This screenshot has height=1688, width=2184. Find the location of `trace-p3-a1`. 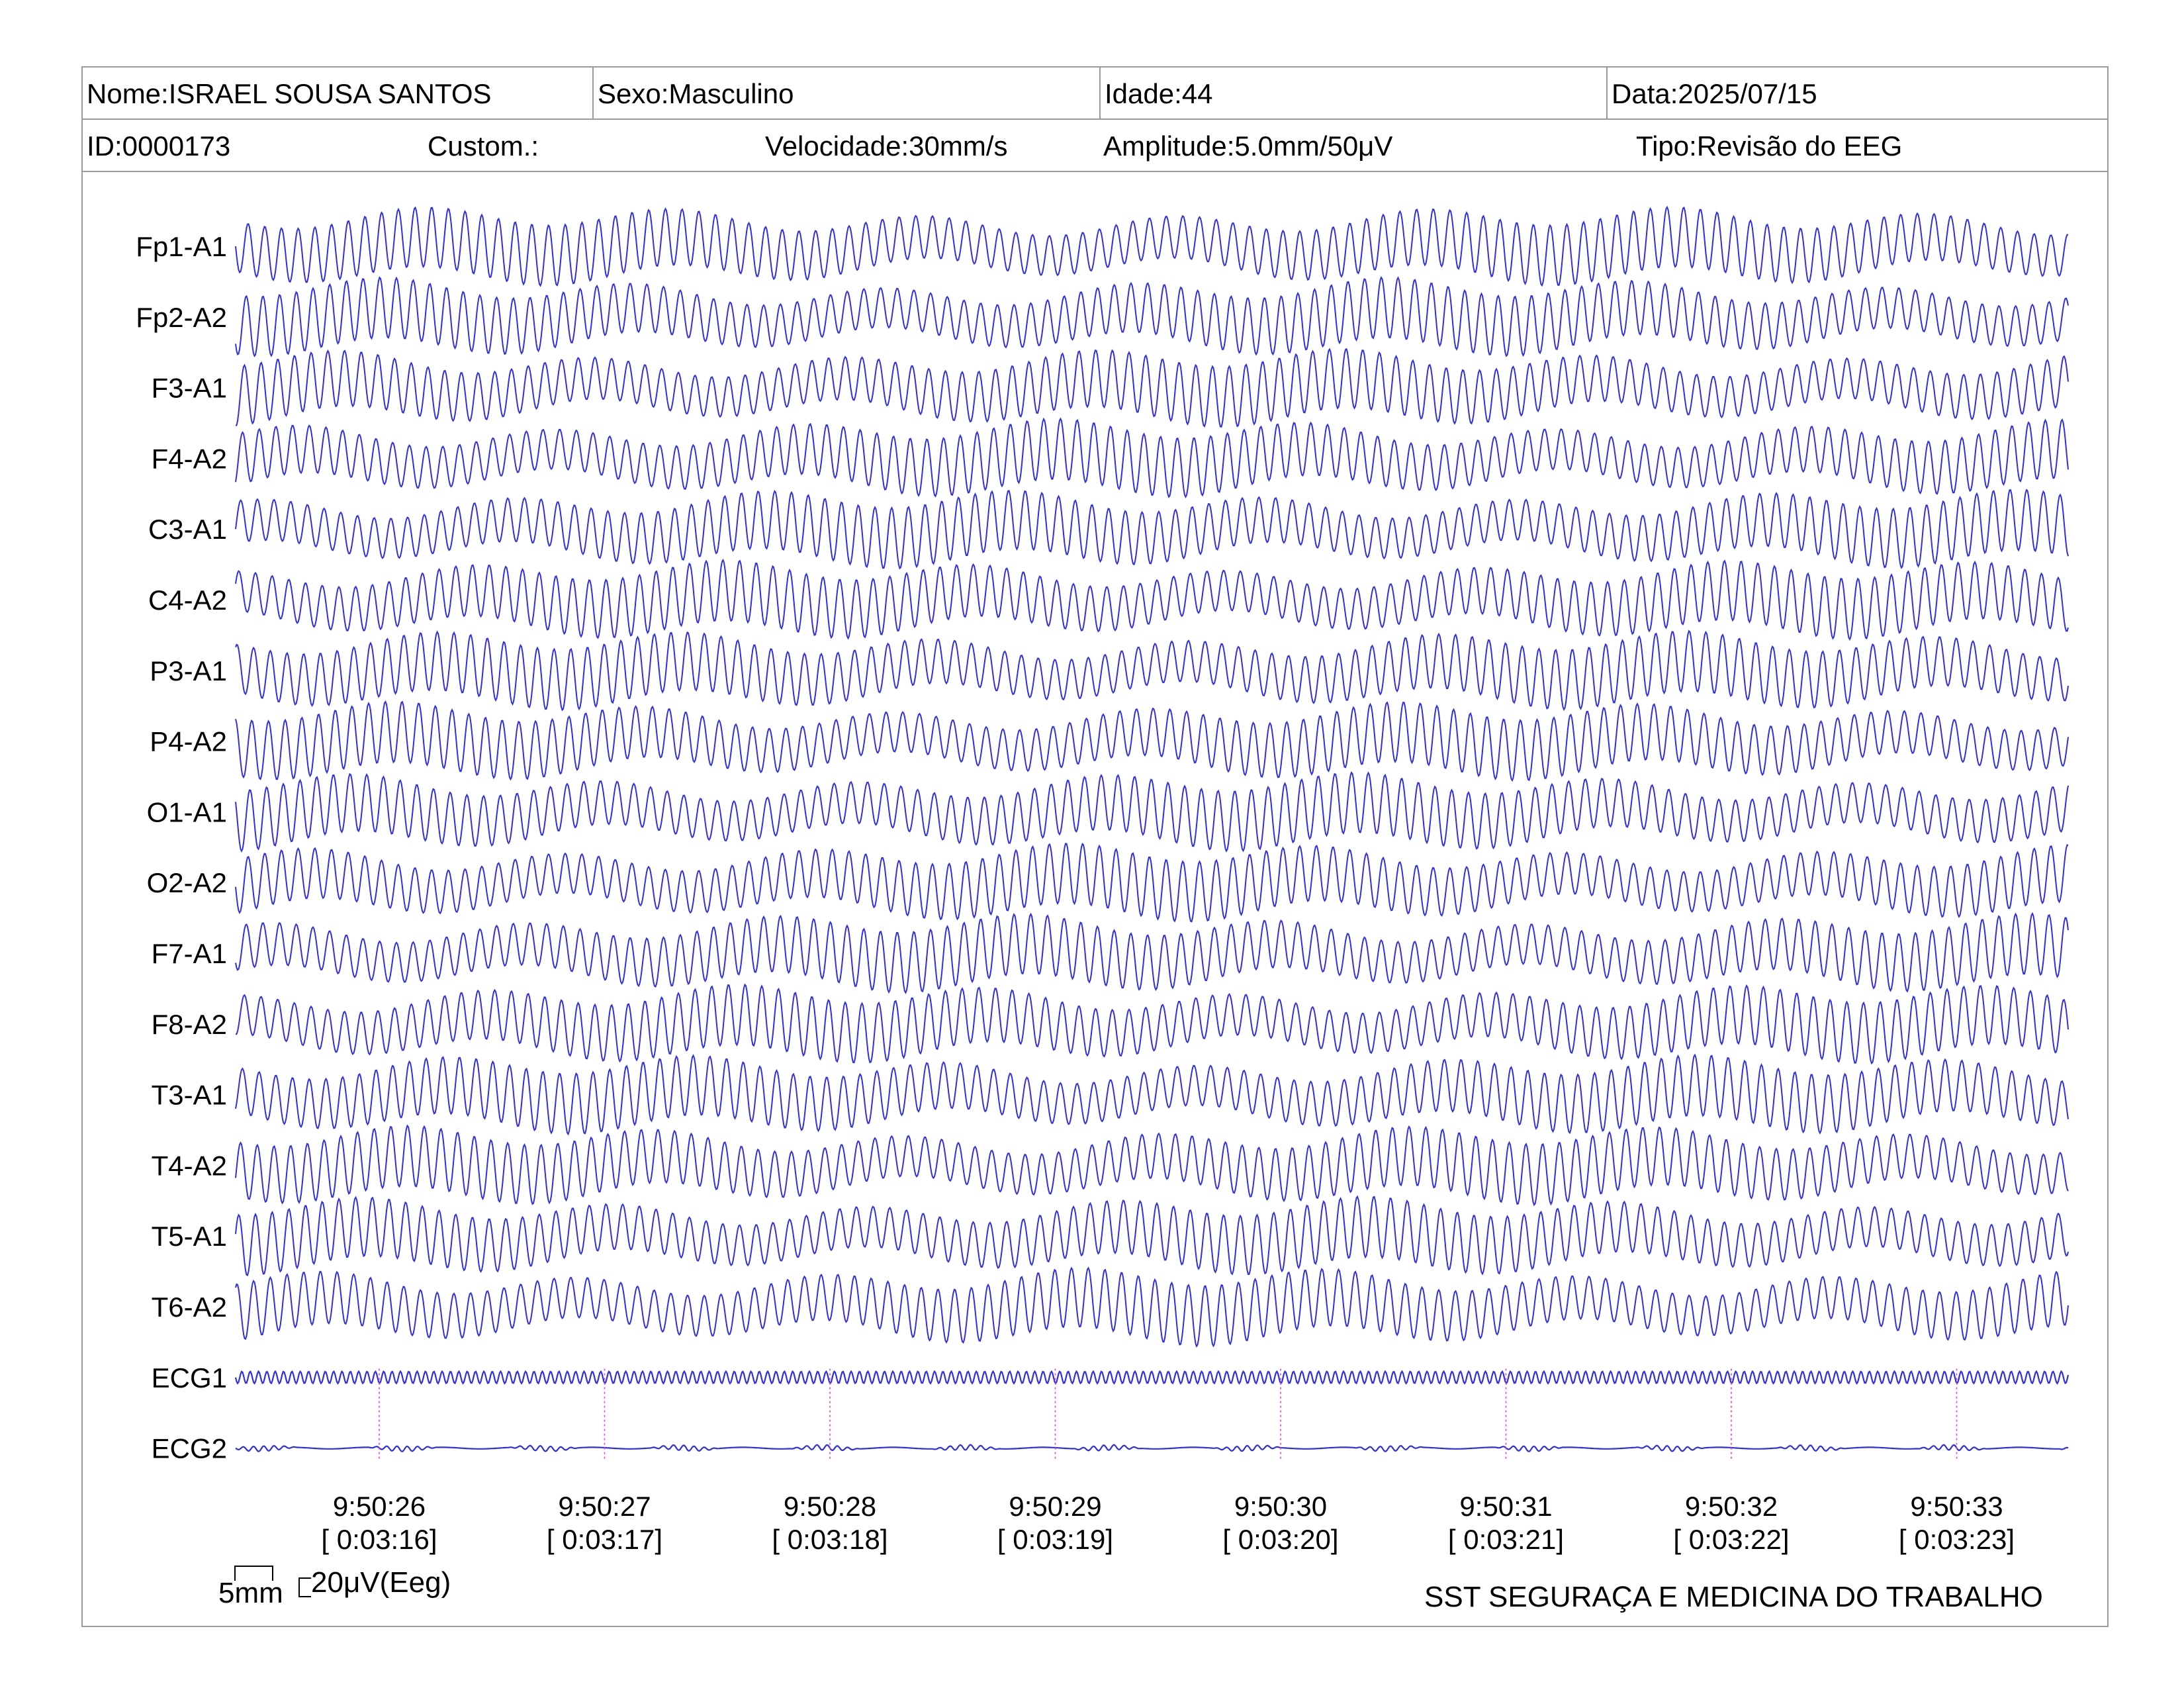

trace-p3-a1 is located at coordinates (1152, 671).